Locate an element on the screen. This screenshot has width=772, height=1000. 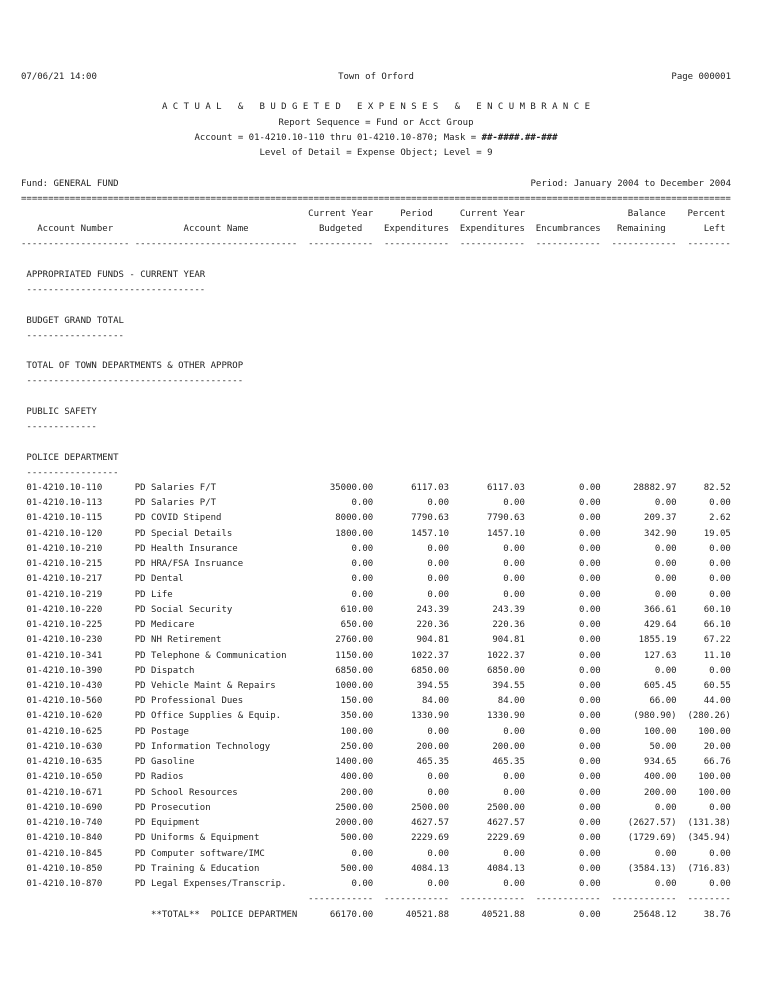
budgeted-cell: 1000.00 is located at coordinates (354, 686).